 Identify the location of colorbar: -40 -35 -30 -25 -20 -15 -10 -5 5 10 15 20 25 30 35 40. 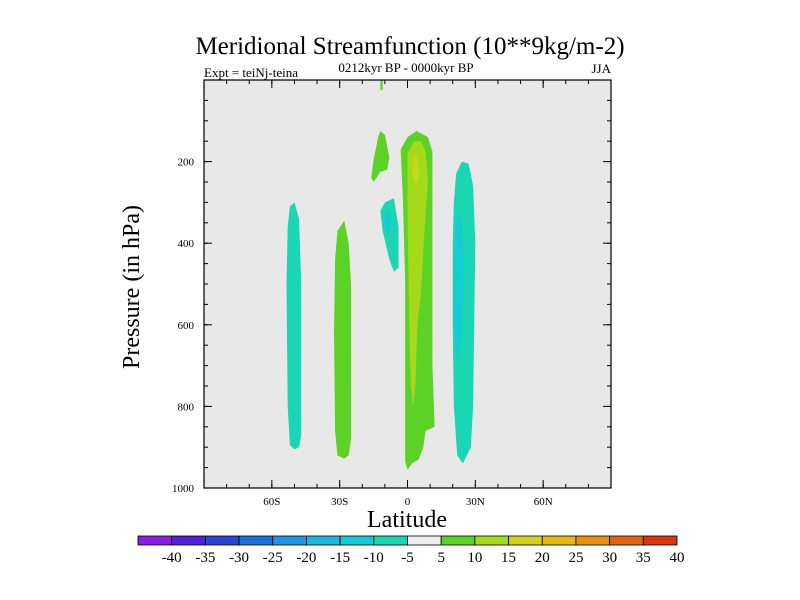
(411, 550).